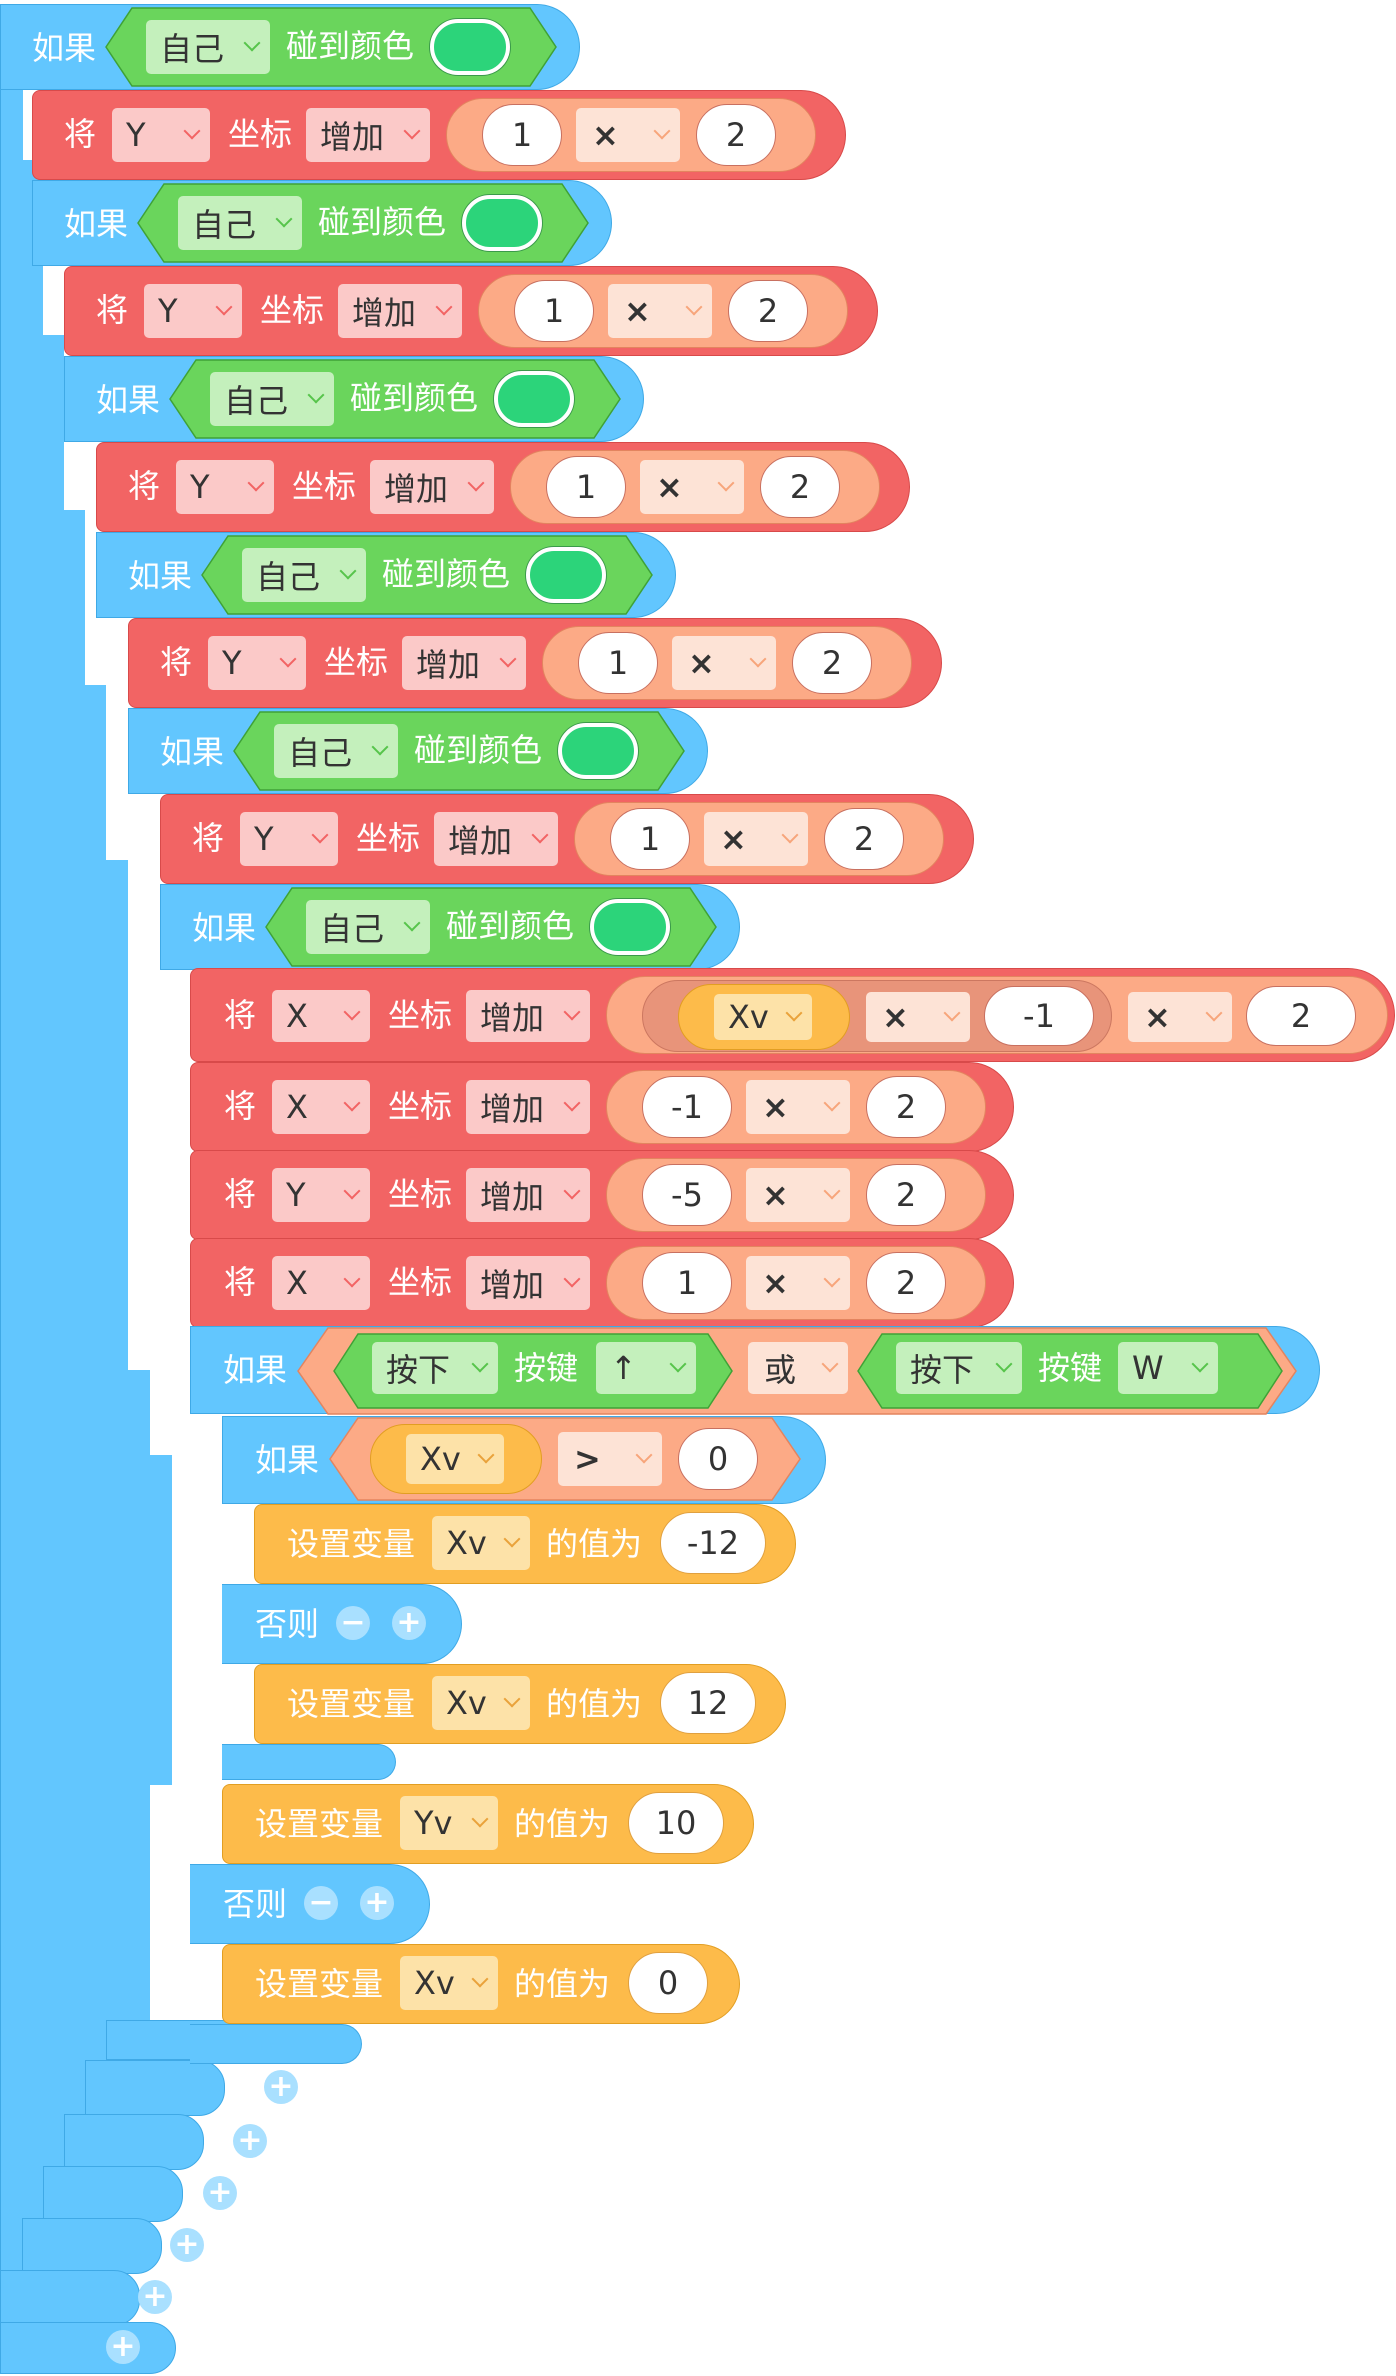 The height and width of the screenshot is (2376, 1396). Describe the element at coordinates (240, 1015) in the screenshot. I see `set-prefix-label: 将` at that location.